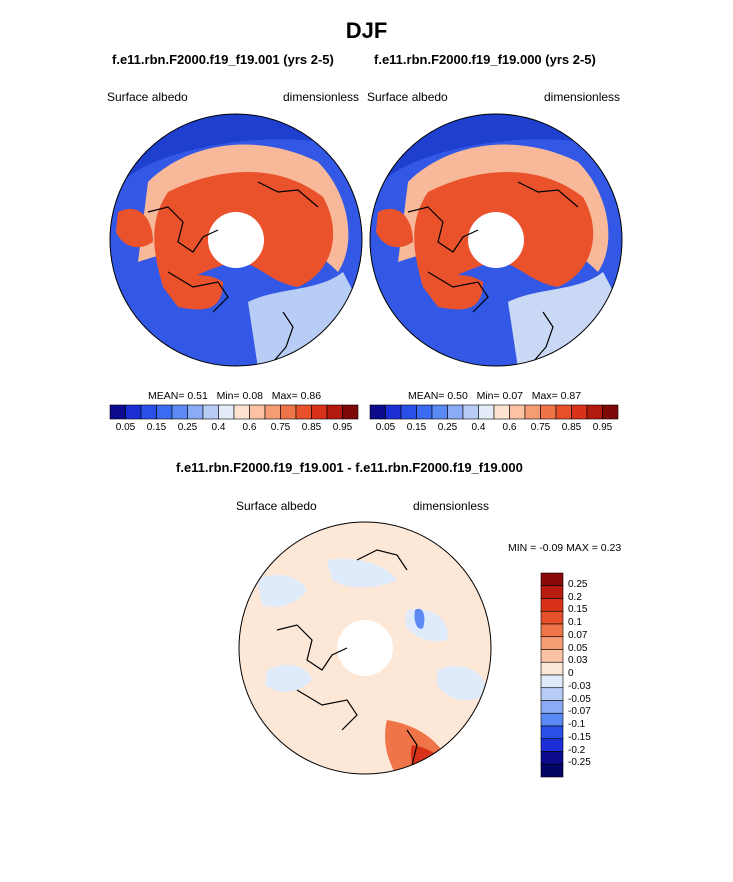 The width and height of the screenshot is (733, 882). I want to click on panel1-title: f.e11.rbn.F2000.f19_f19.001 (yrs 2-5), so click(223, 59).